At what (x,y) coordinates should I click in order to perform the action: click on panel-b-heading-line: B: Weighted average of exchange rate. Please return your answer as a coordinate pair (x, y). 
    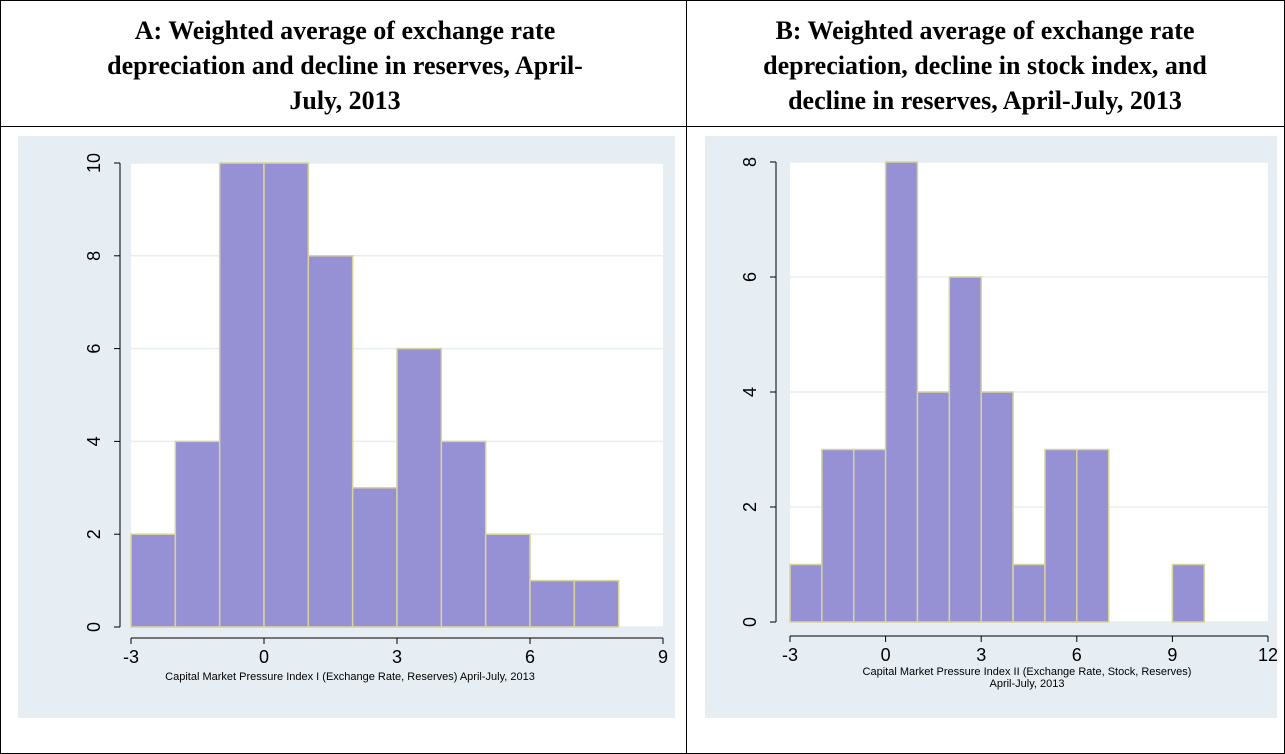
    Looking at the image, I should click on (985, 30).